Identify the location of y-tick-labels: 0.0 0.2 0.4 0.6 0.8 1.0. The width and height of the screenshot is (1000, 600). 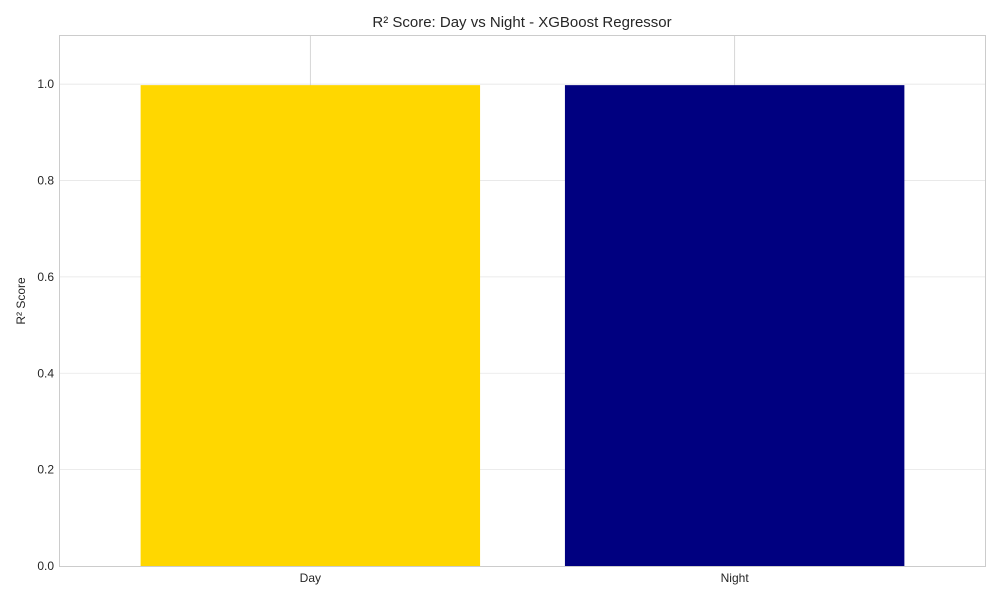
(45, 325).